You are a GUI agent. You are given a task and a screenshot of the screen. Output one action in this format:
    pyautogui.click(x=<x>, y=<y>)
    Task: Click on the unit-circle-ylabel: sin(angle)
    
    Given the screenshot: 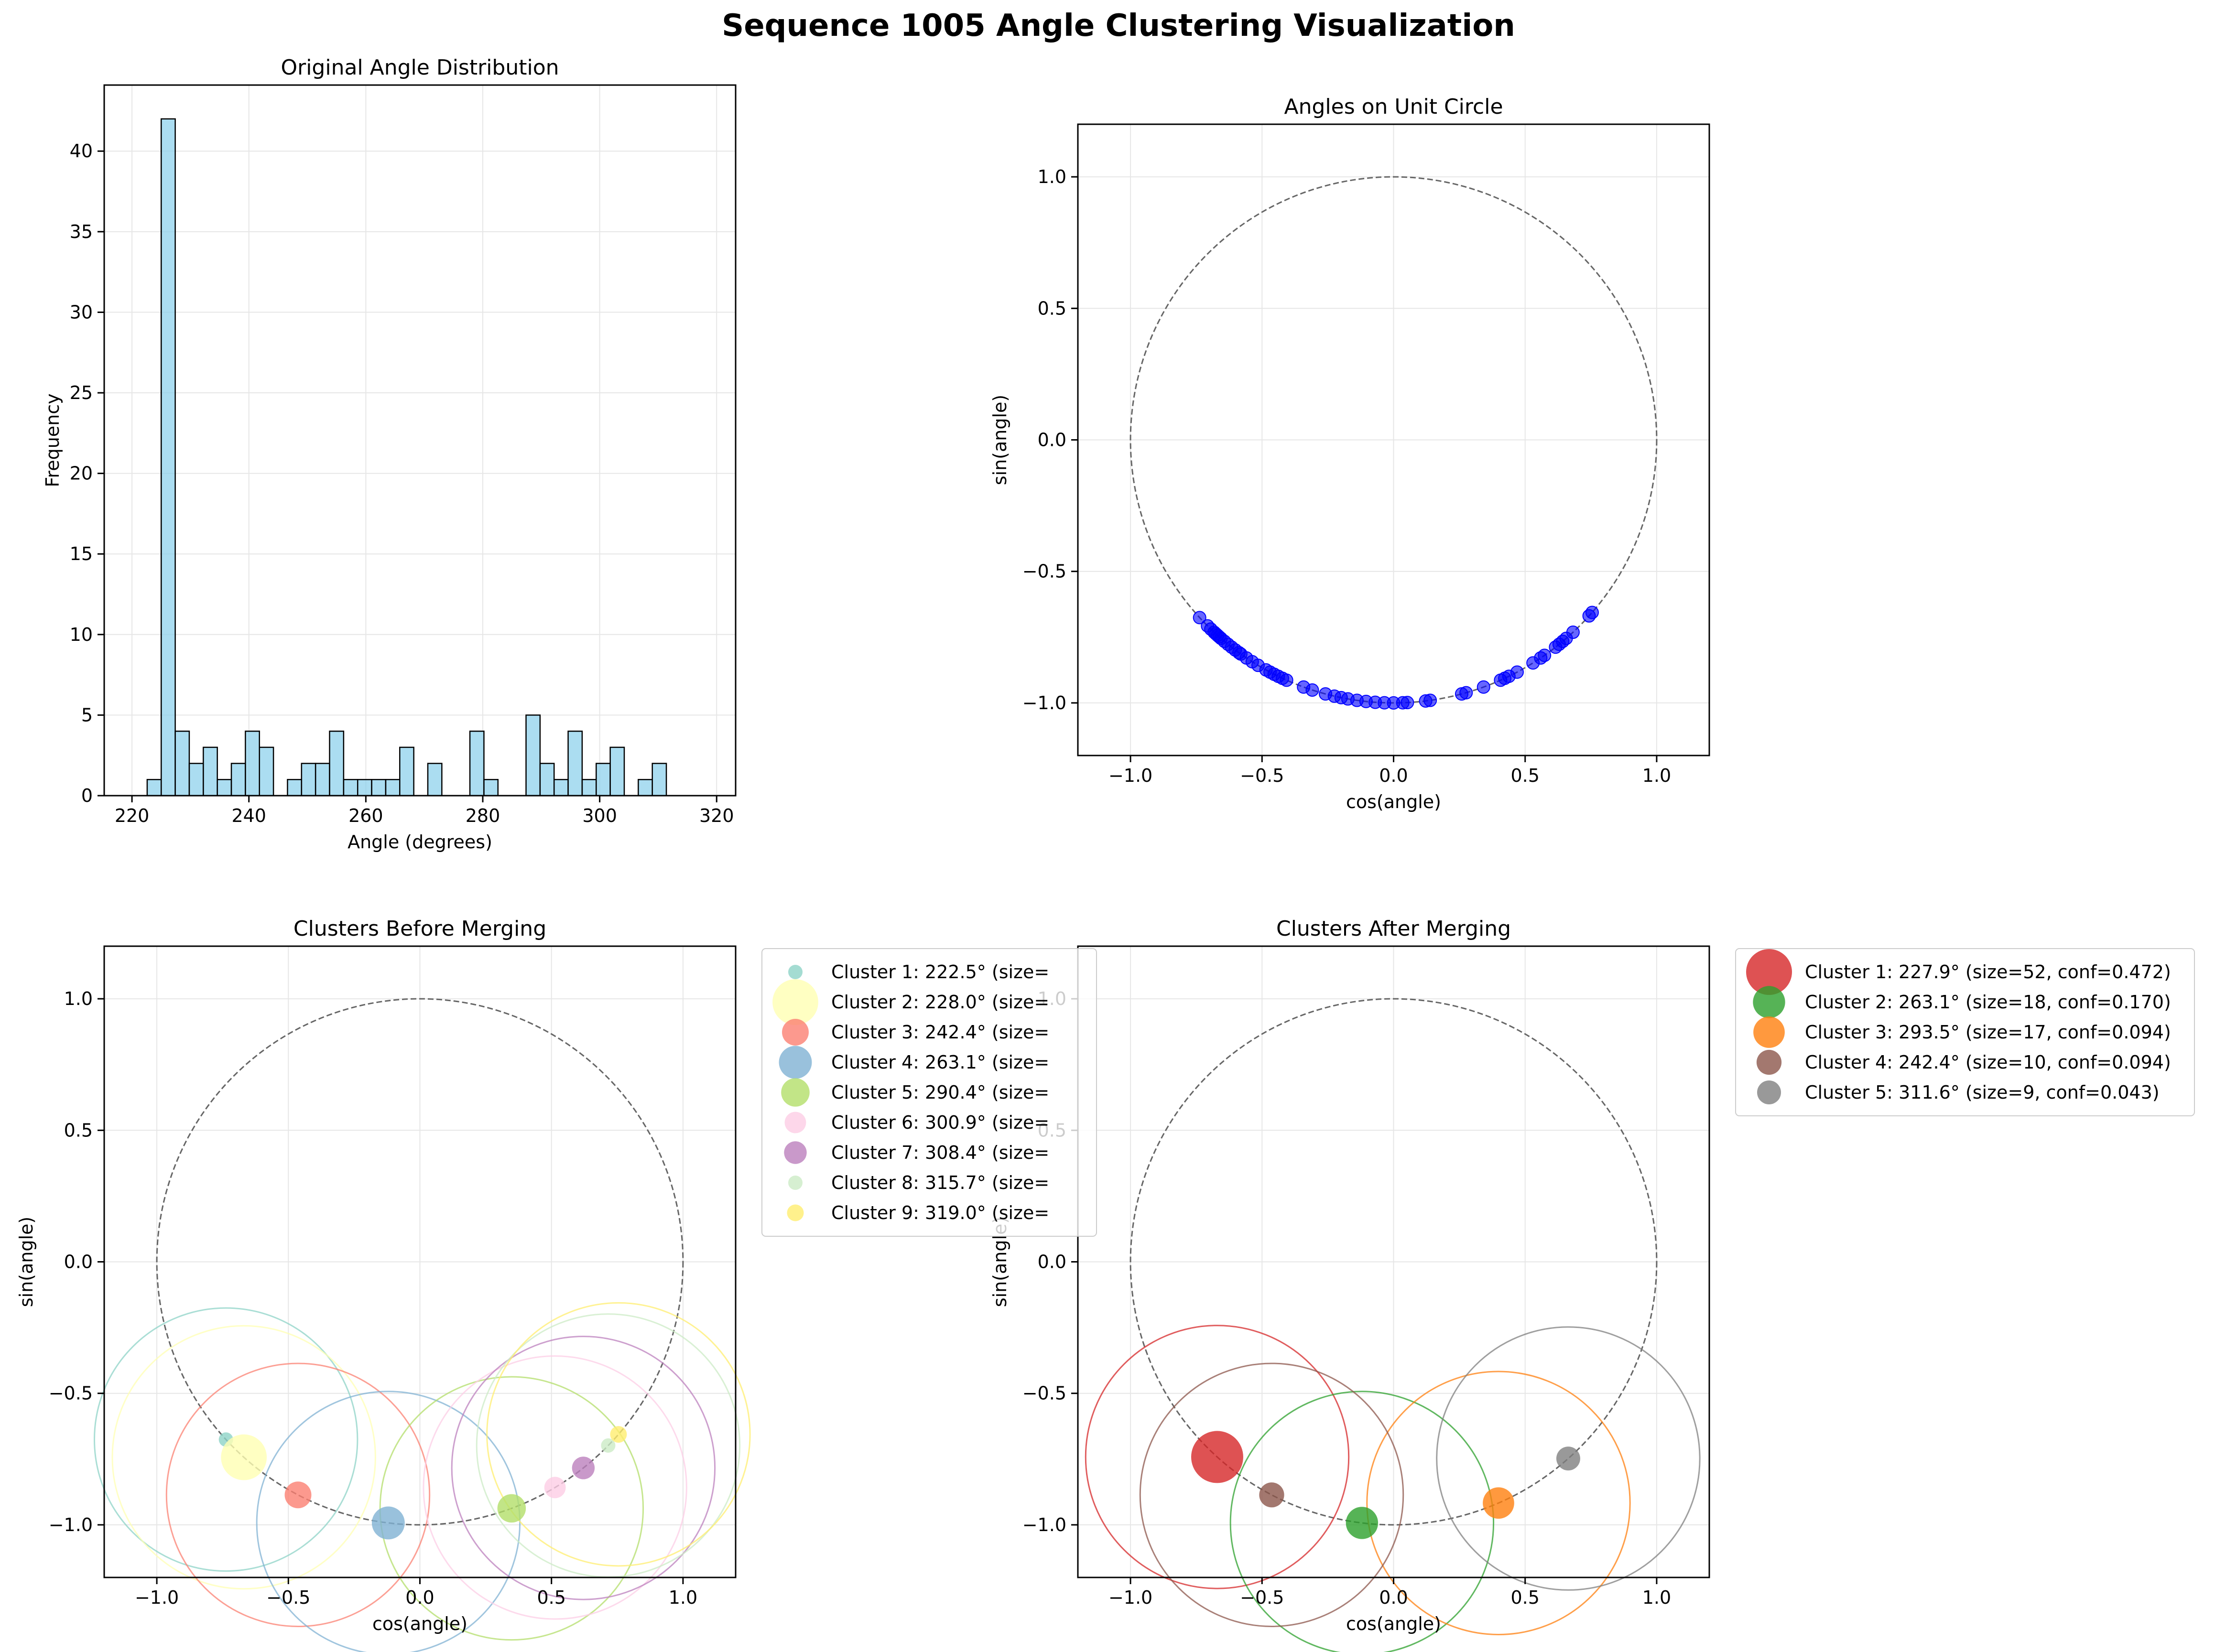 What is the action you would take?
    pyautogui.click(x=999, y=440)
    